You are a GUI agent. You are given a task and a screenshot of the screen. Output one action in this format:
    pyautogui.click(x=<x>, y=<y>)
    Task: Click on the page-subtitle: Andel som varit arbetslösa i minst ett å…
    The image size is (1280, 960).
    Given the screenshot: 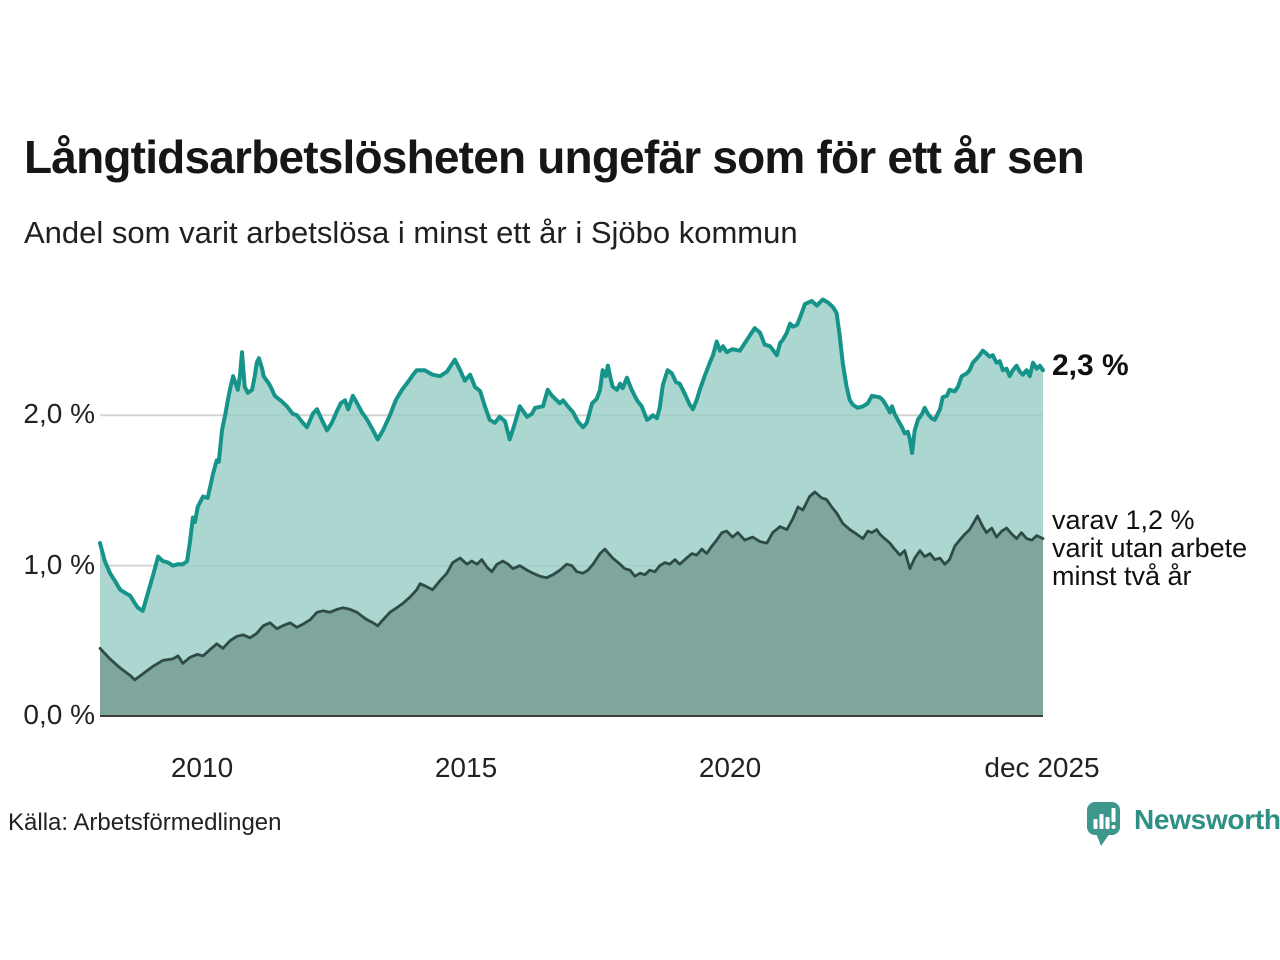 What is the action you would take?
    pyautogui.click(x=411, y=232)
    